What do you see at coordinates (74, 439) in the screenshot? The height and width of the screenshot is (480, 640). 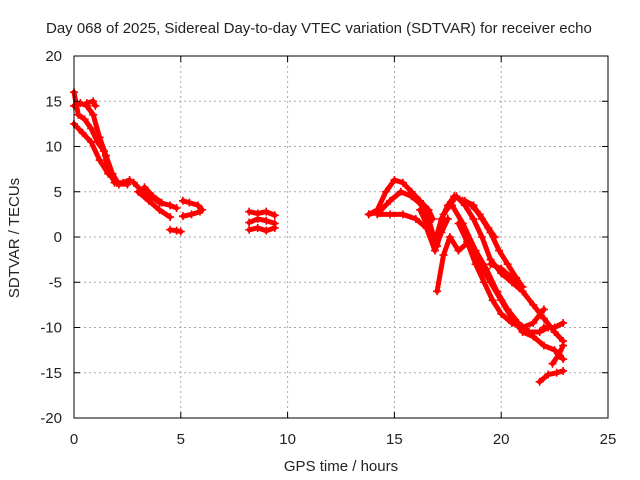 I see `x-tick-label: 0` at bounding box center [74, 439].